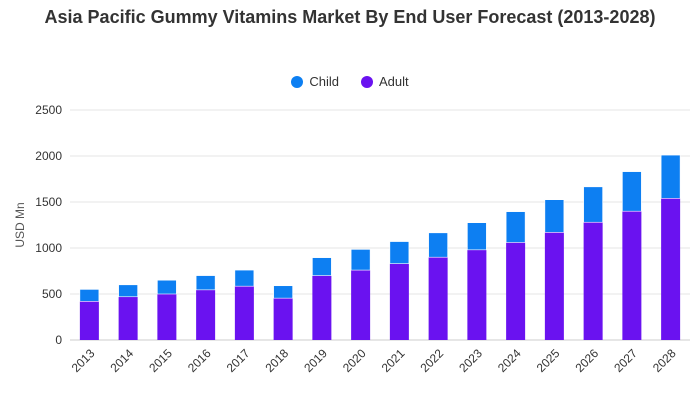 The image size is (700, 400). What do you see at coordinates (354, 360) in the screenshot?
I see `x-tick-label: 2020` at bounding box center [354, 360].